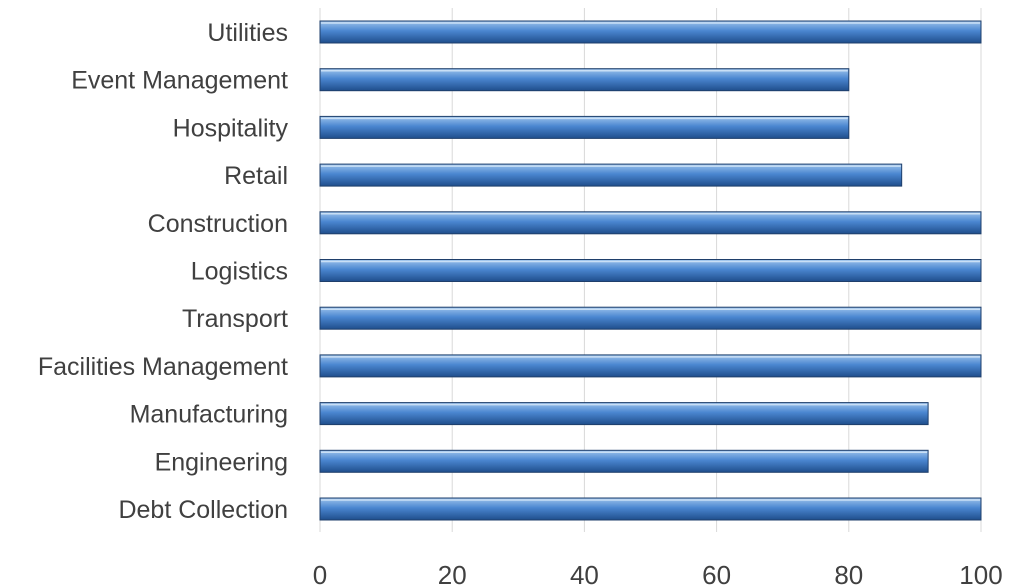 The image size is (1009, 587). Describe the element at coordinates (218, 224) in the screenshot. I see `category-label: Construction` at that location.